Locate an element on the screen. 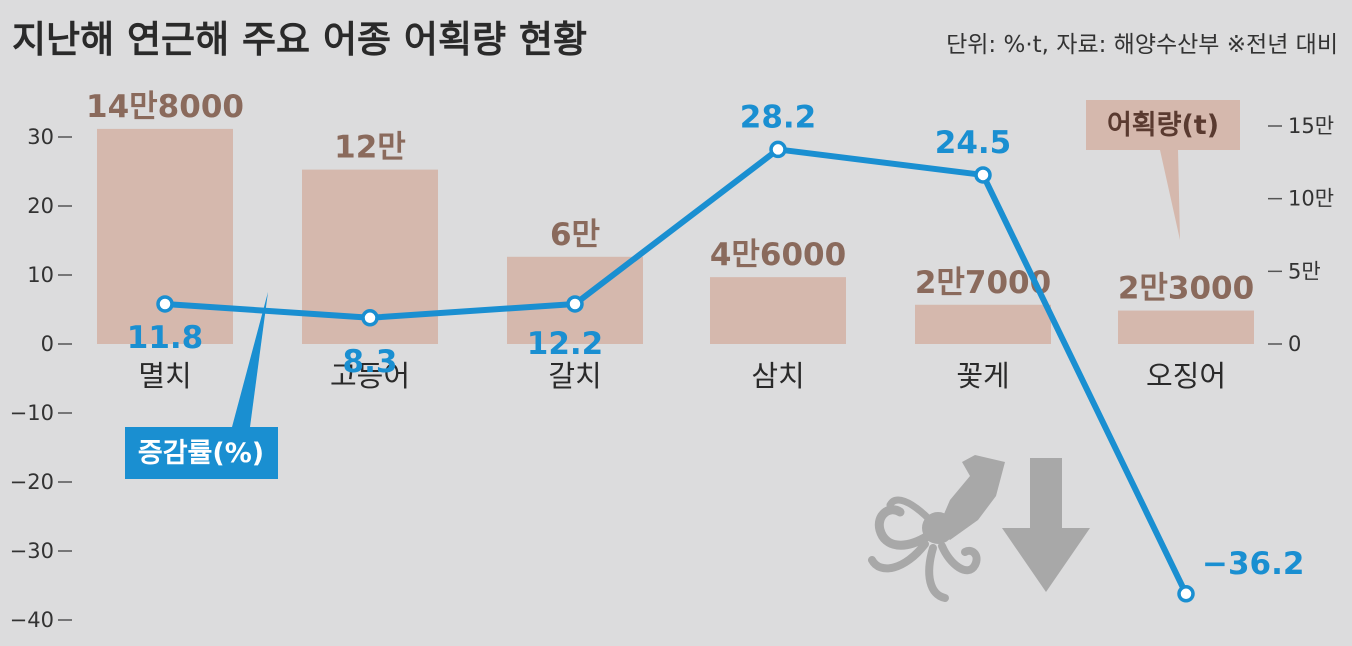 Image resolution: width=1352 pixels, height=646 pixels. category-label: 고등어 is located at coordinates (370, 376).